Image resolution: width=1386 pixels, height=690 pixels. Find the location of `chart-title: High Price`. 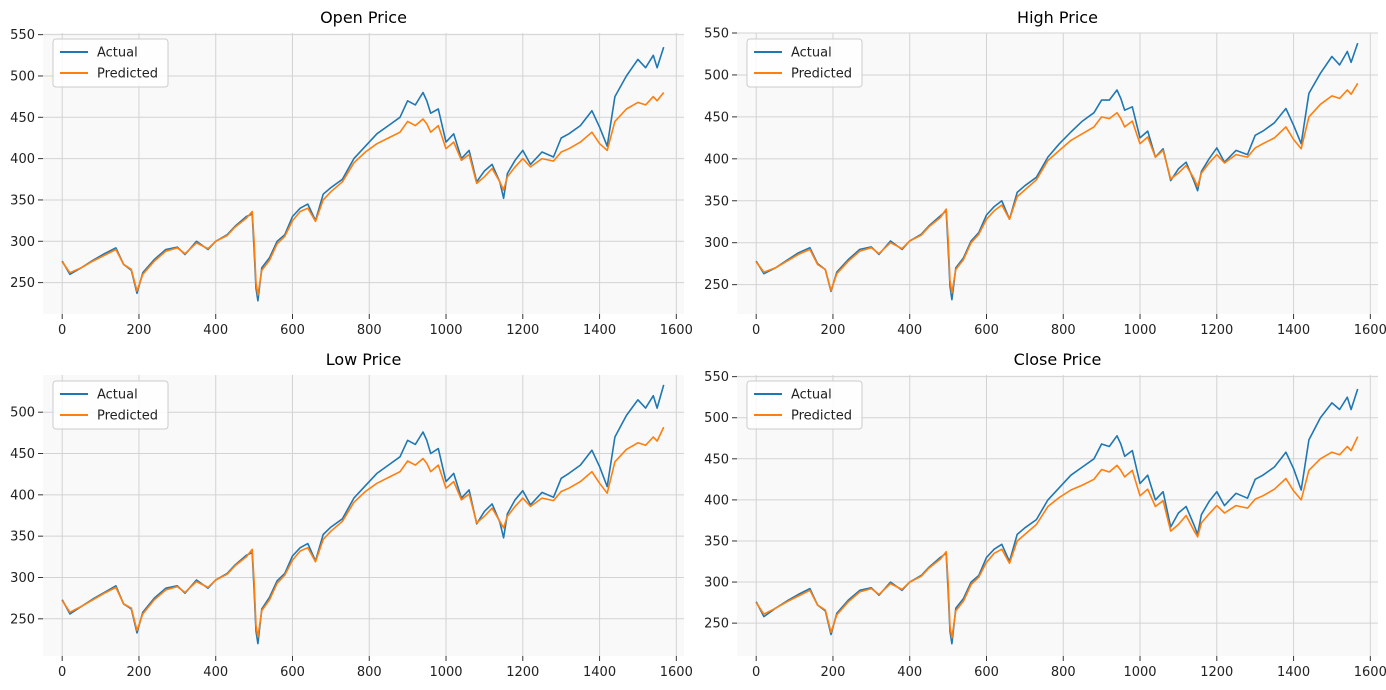

chart-title: High Price is located at coordinates (1057, 17).